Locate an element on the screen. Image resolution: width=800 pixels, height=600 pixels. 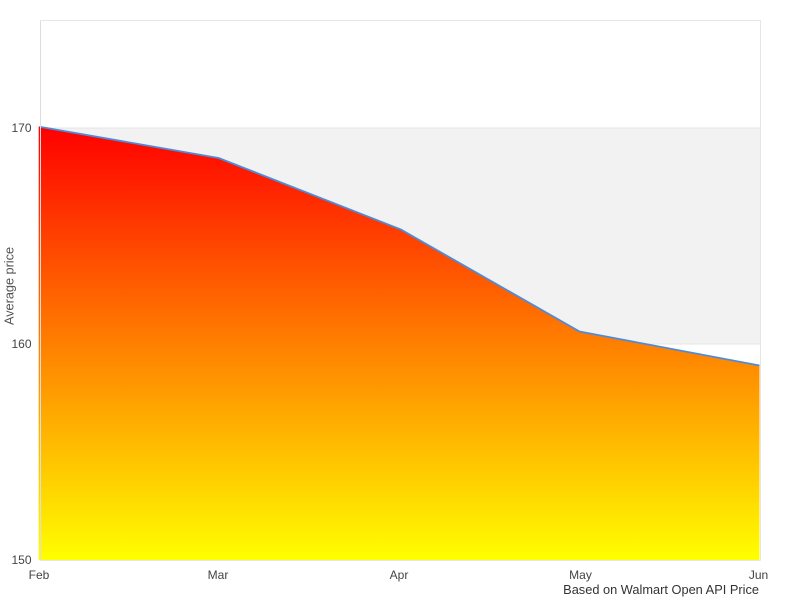
svg-text: May is located at coordinates (580, 575).